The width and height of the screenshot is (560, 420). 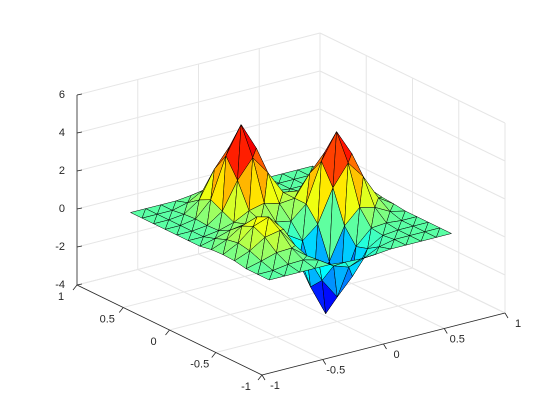 I want to click on z-tick-label: -4, so click(x=60, y=285).